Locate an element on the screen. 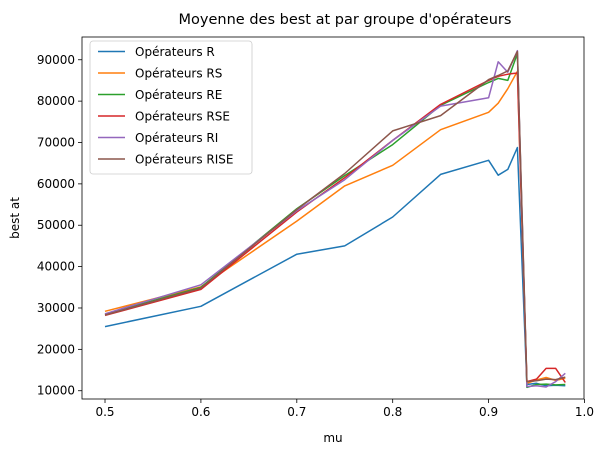 The image size is (596, 455). legend-entry: Opérateurs RS is located at coordinates (178, 74).